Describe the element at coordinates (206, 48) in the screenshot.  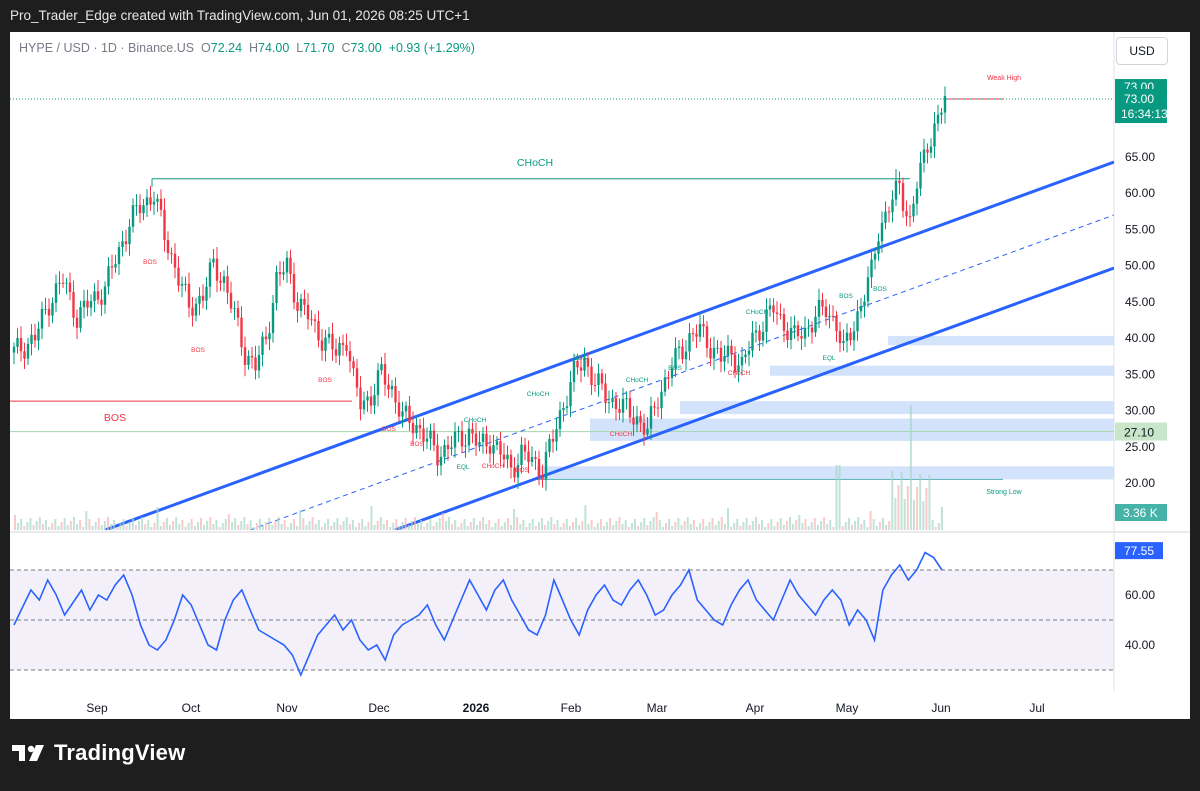
I see `open-label: O` at that location.